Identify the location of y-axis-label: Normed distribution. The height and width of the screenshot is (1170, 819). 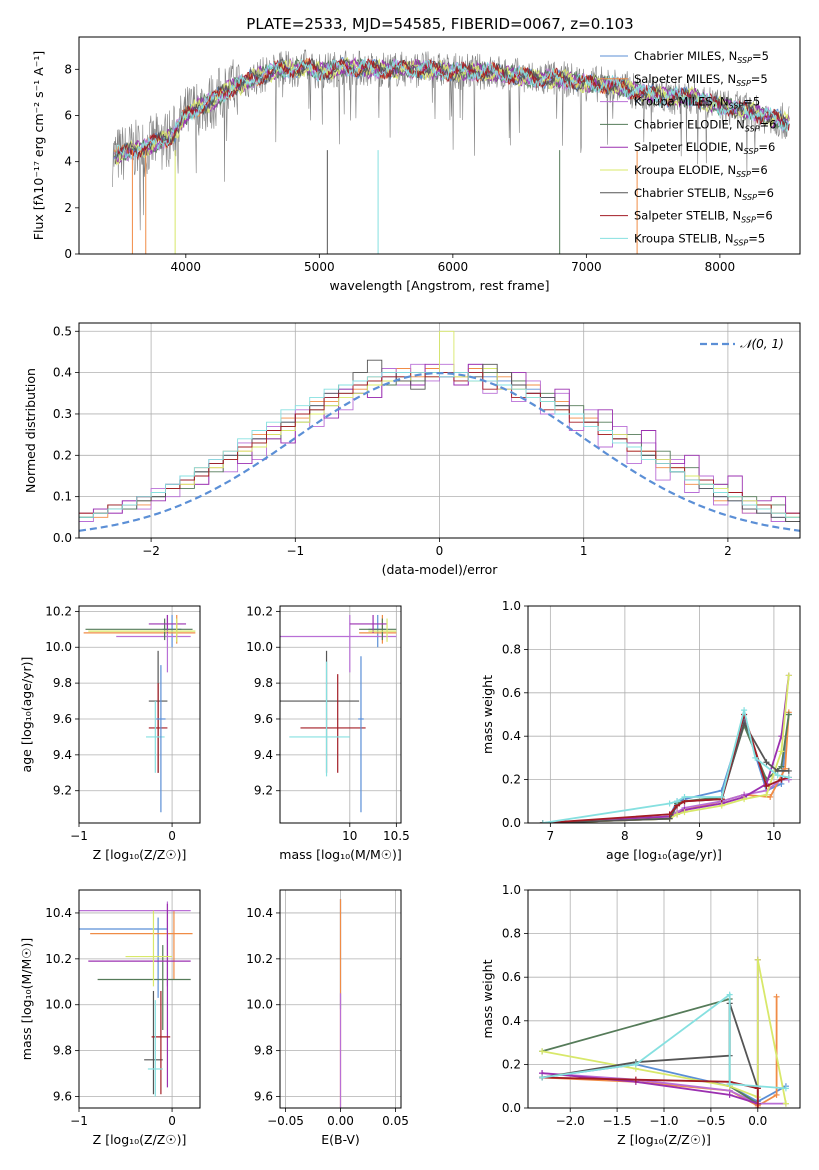
(30, 430).